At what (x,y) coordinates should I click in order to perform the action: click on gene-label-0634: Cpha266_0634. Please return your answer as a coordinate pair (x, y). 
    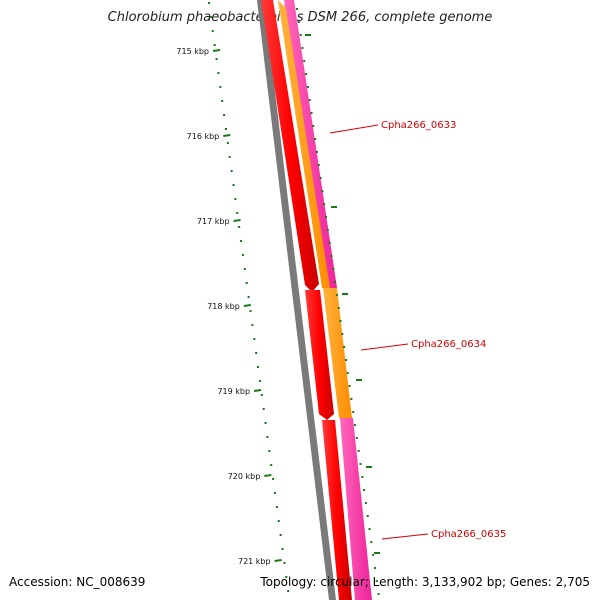
    Looking at the image, I should click on (448, 344).